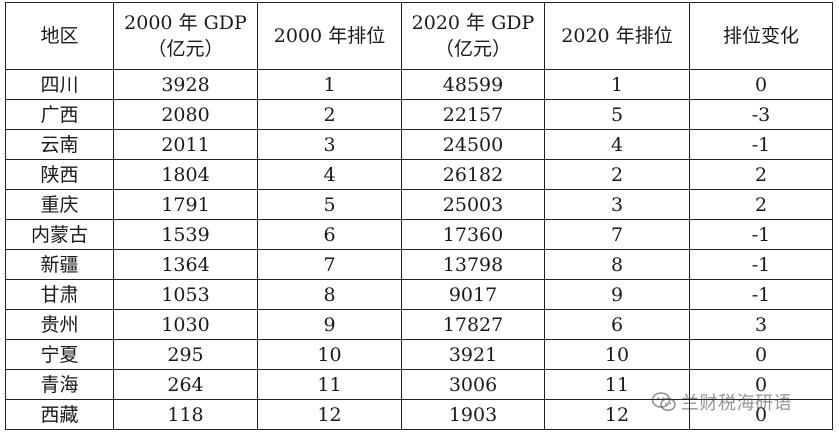  Describe the element at coordinates (473, 23) in the screenshot. I see `header-gdp-2020-line1: 2020 年 GDP` at that location.